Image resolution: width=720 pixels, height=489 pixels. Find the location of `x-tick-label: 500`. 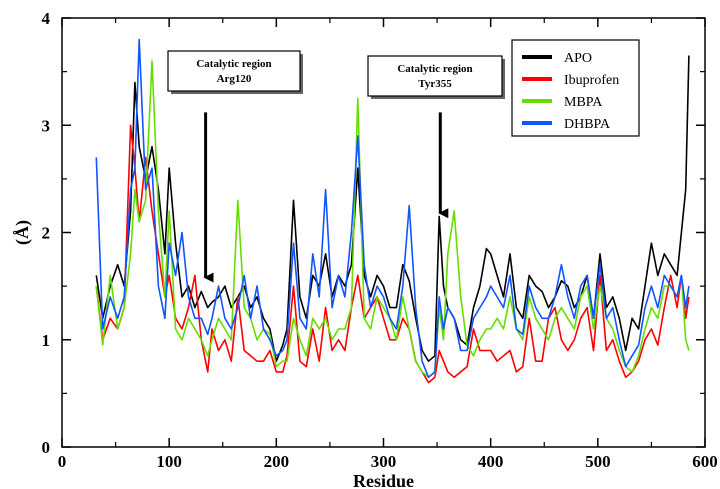

x-tick-label: 500 is located at coordinates (598, 461).